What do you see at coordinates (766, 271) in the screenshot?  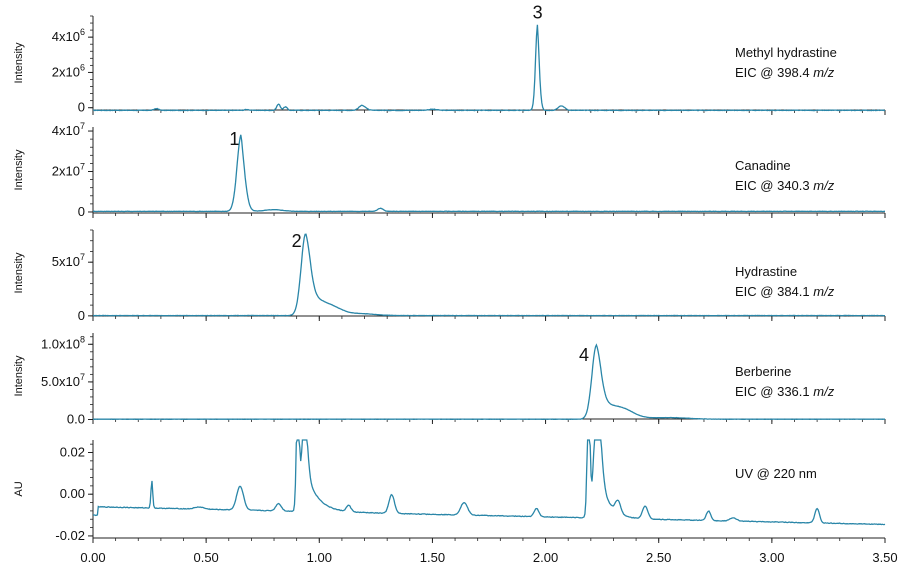 I see `trace-name-label: Hydrastine` at bounding box center [766, 271].